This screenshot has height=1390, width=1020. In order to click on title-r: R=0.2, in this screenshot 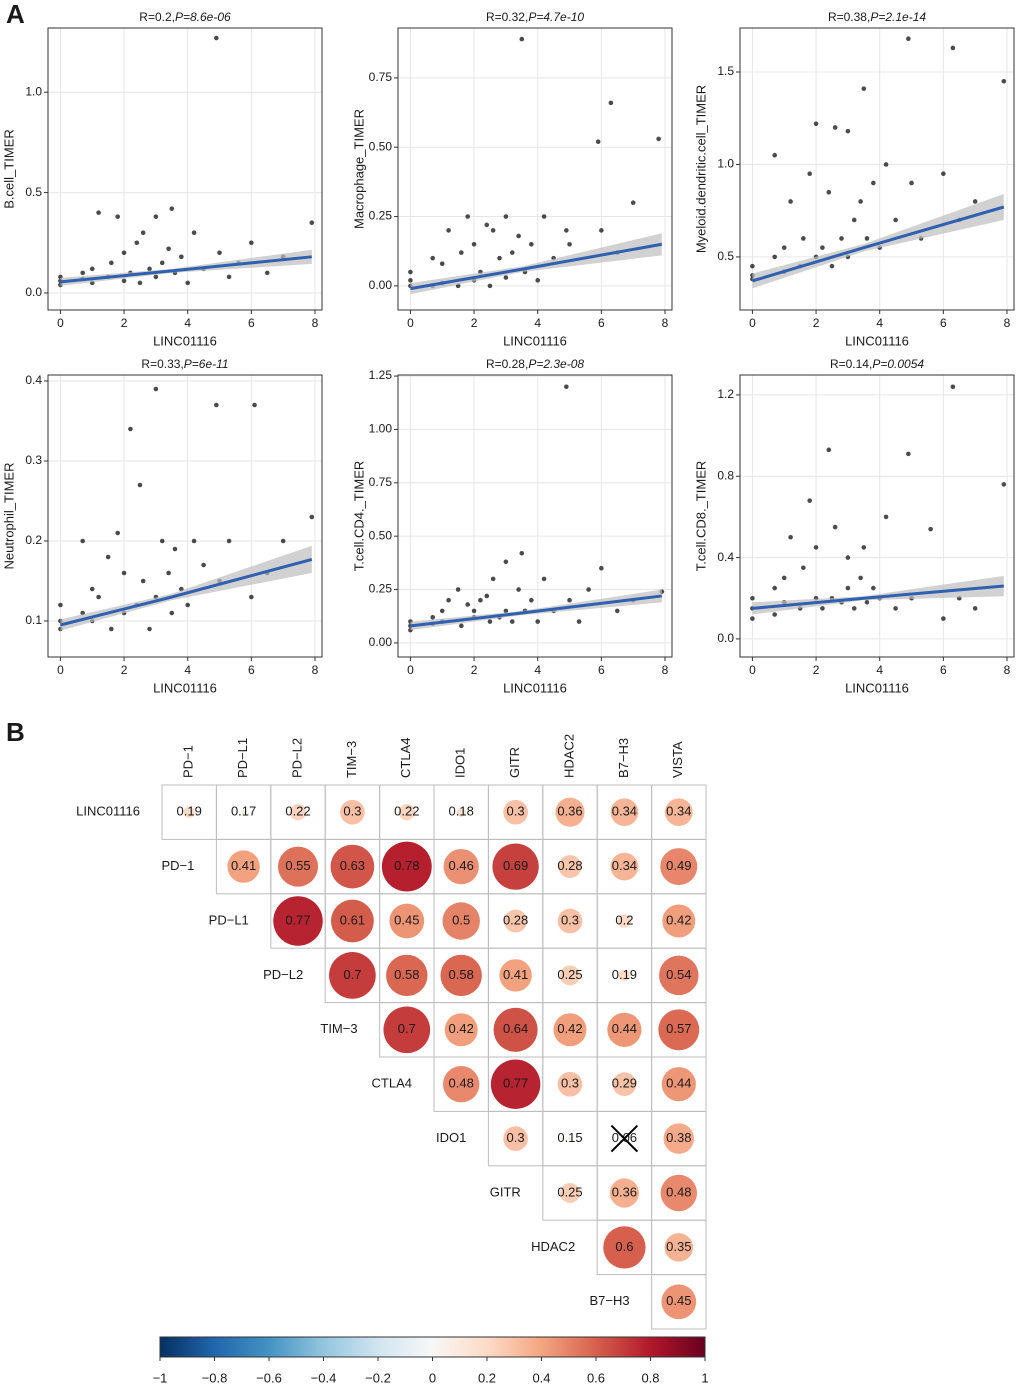, I will do `click(157, 17)`.